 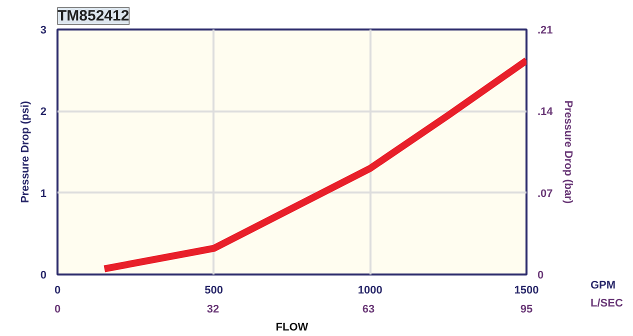 I want to click on x-tick-label: 0, so click(x=57, y=290).